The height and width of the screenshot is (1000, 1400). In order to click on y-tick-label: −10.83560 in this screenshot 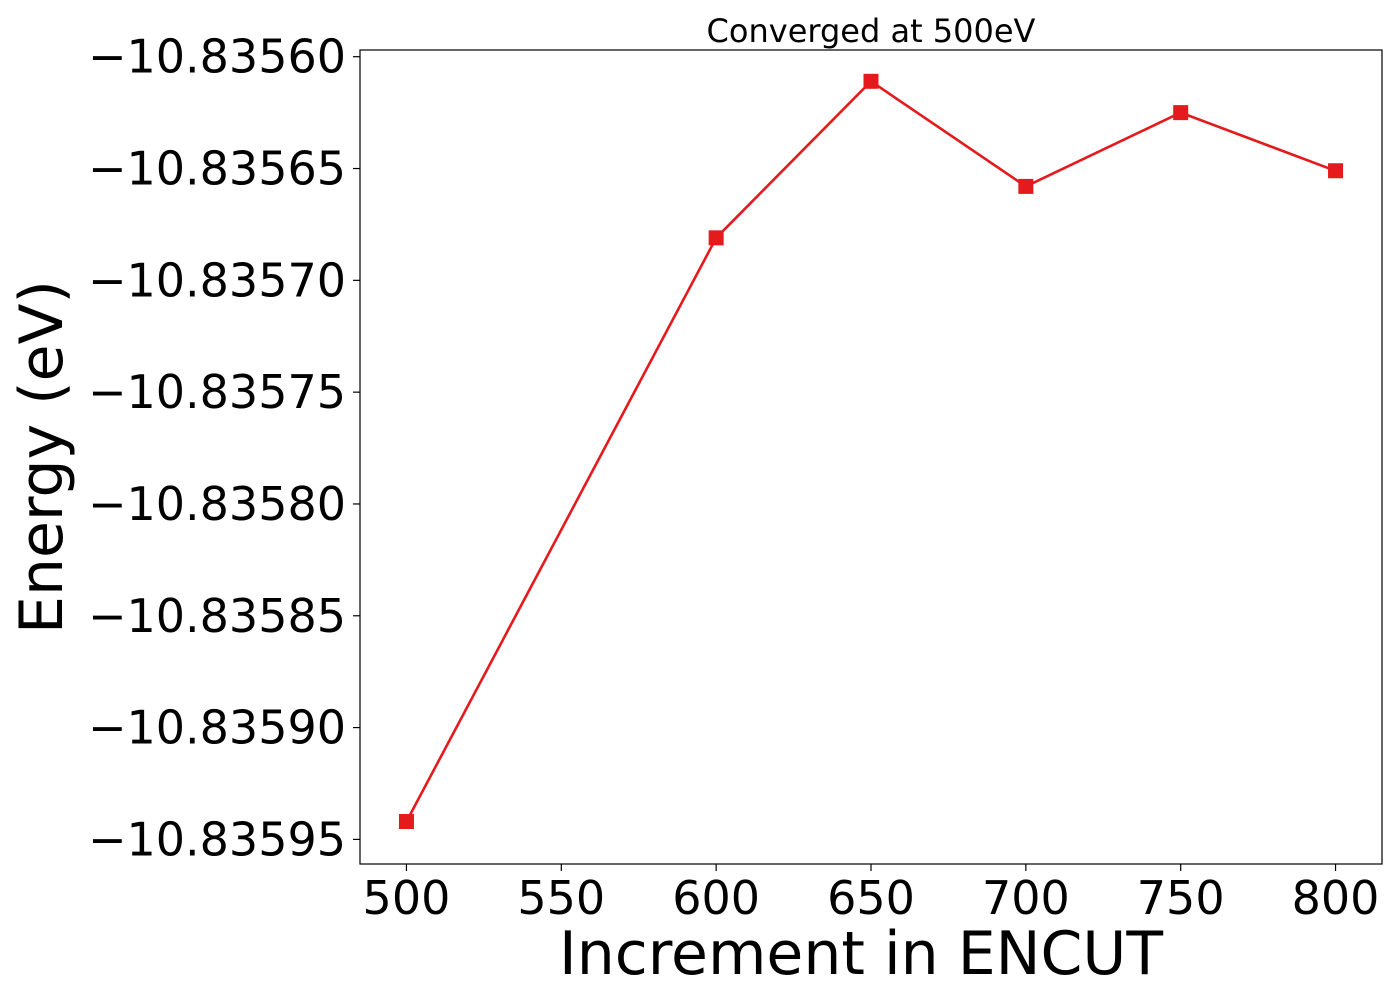, I will do `click(217, 57)`.